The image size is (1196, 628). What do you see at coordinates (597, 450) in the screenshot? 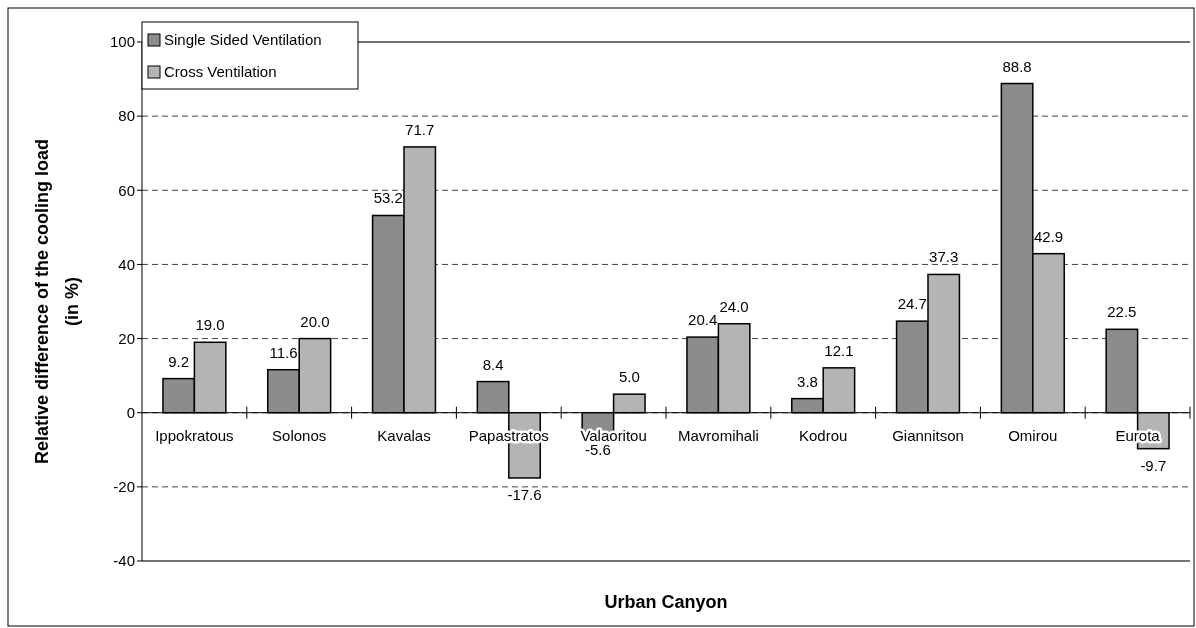
I see `data-label: -5.6` at bounding box center [597, 450].